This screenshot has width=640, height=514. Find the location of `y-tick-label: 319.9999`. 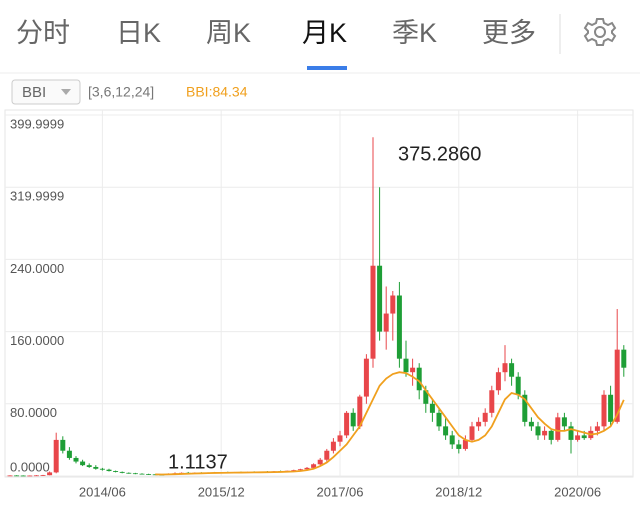

y-tick-label: 319.9999 is located at coordinates (37, 196).